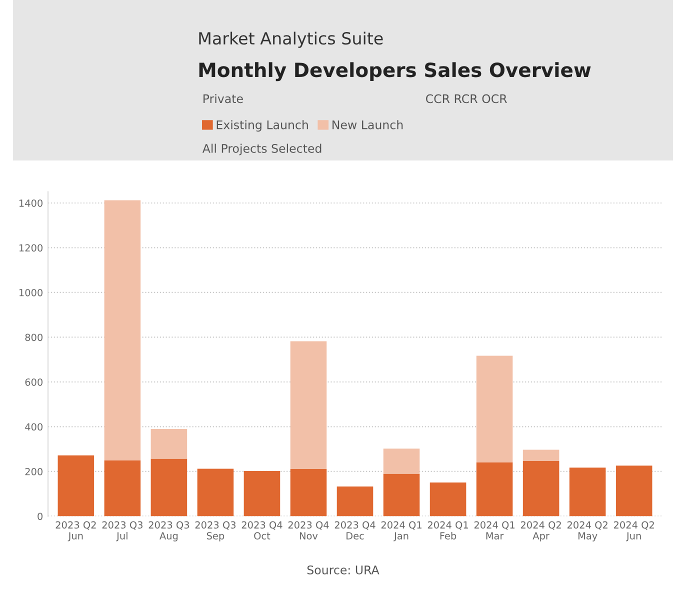 The width and height of the screenshot is (686, 592). Describe the element at coordinates (540, 531) in the screenshot. I see `x-tick-label: 2024 Q2 Apr` at that location.